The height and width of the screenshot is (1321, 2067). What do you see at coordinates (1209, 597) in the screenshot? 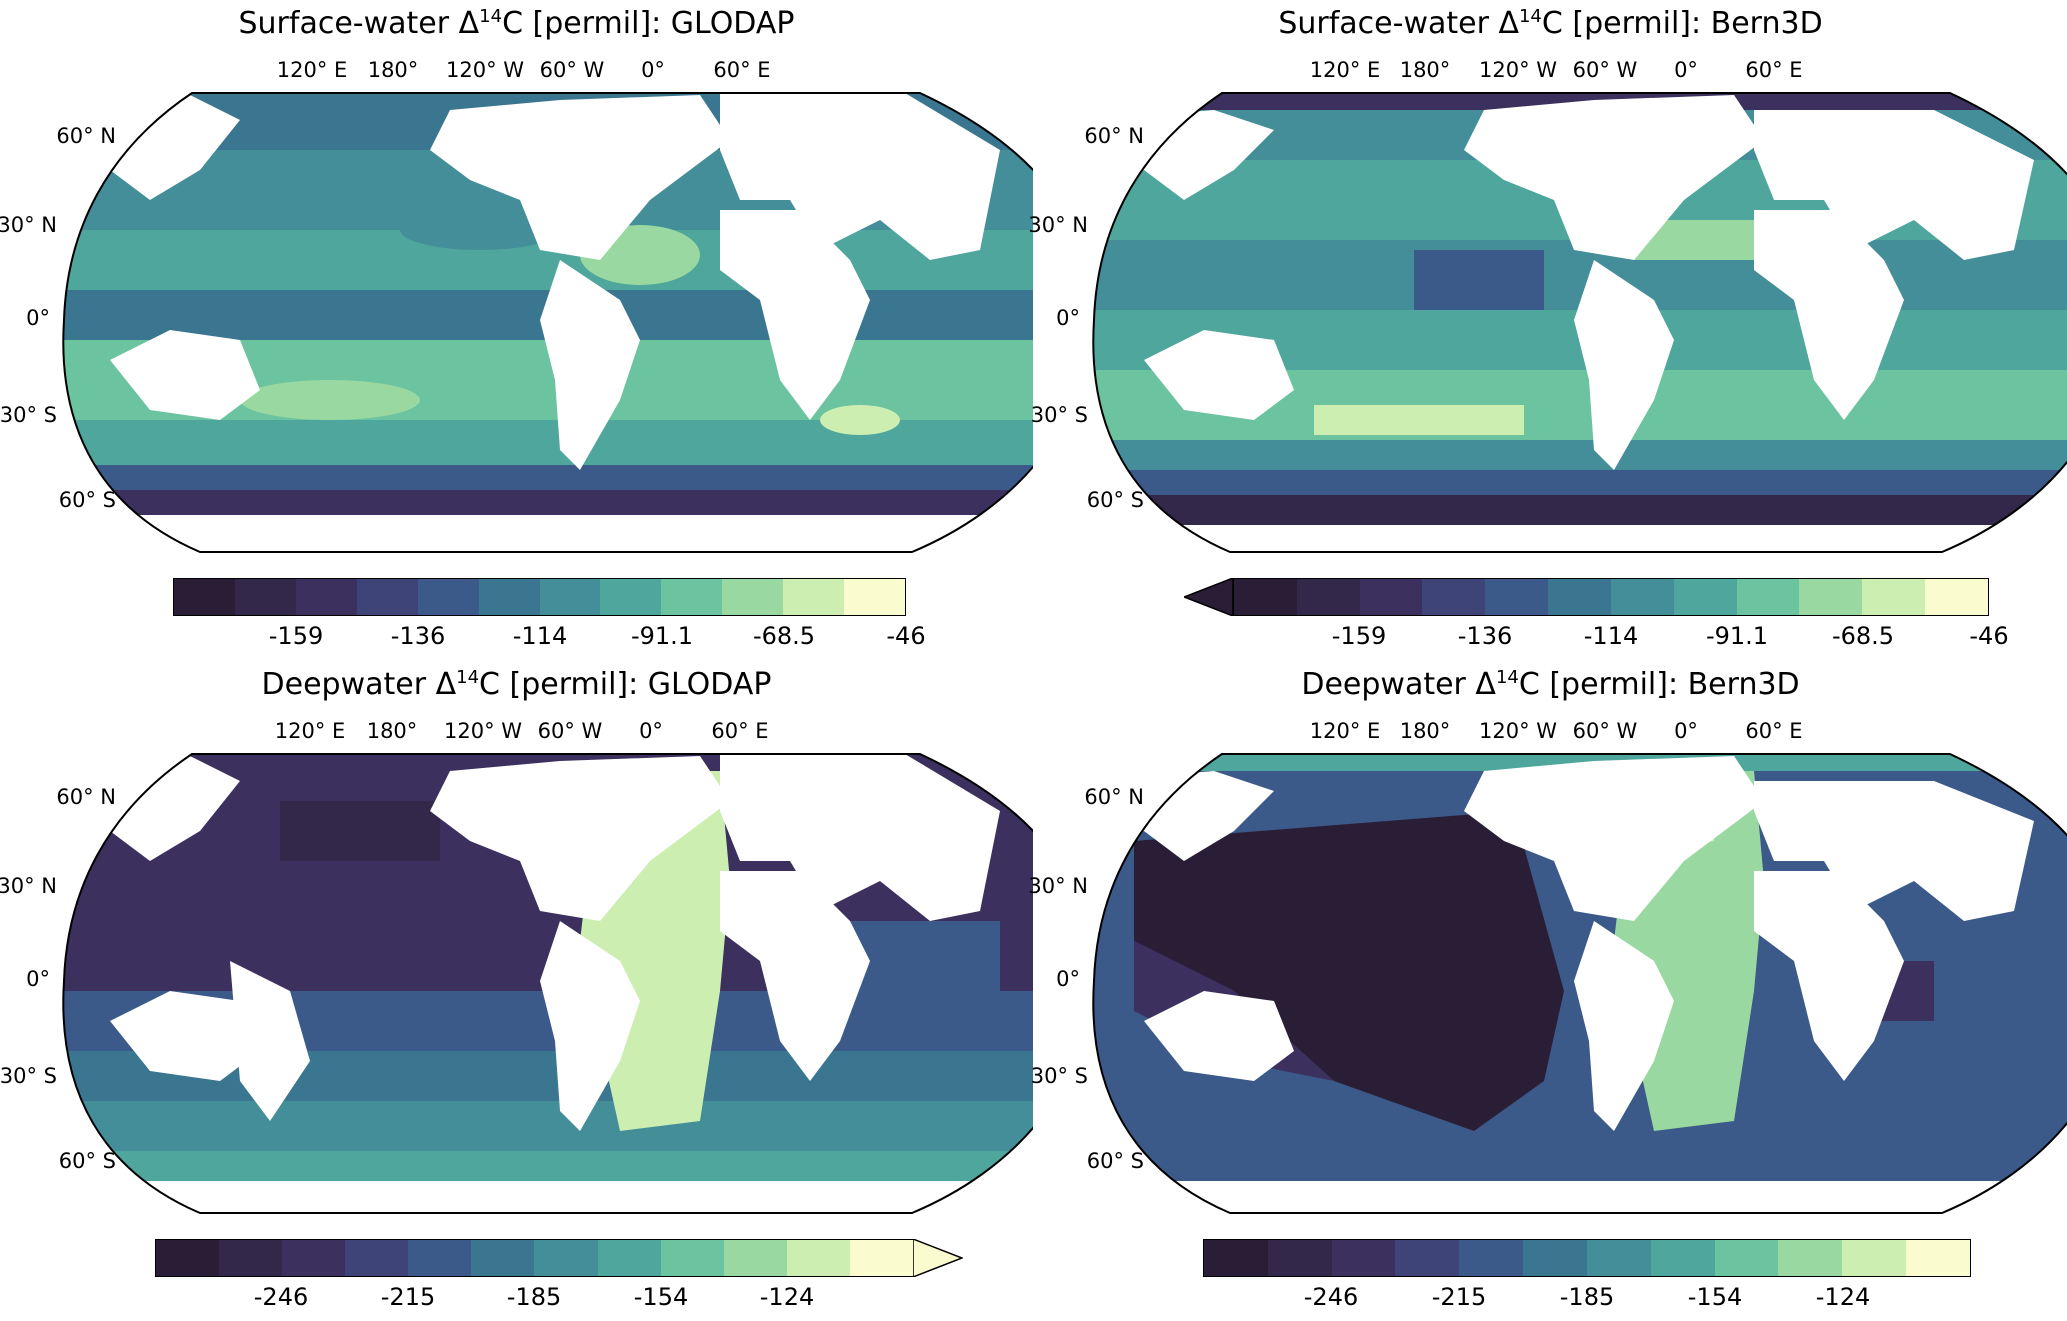
I see `colorbar-extend-min` at bounding box center [1209, 597].